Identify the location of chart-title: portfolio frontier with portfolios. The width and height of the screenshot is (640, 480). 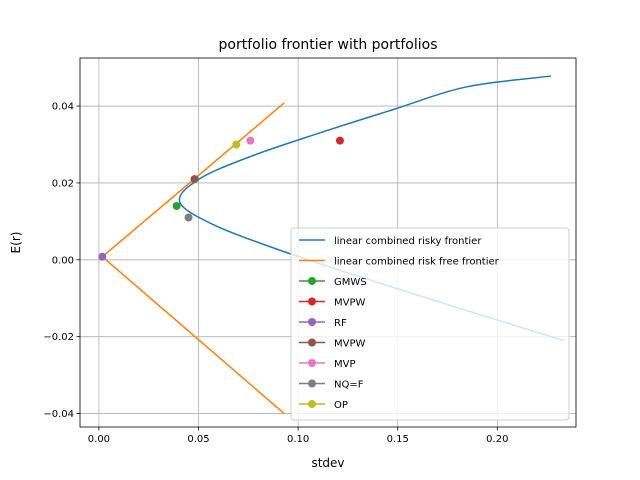
(328, 45).